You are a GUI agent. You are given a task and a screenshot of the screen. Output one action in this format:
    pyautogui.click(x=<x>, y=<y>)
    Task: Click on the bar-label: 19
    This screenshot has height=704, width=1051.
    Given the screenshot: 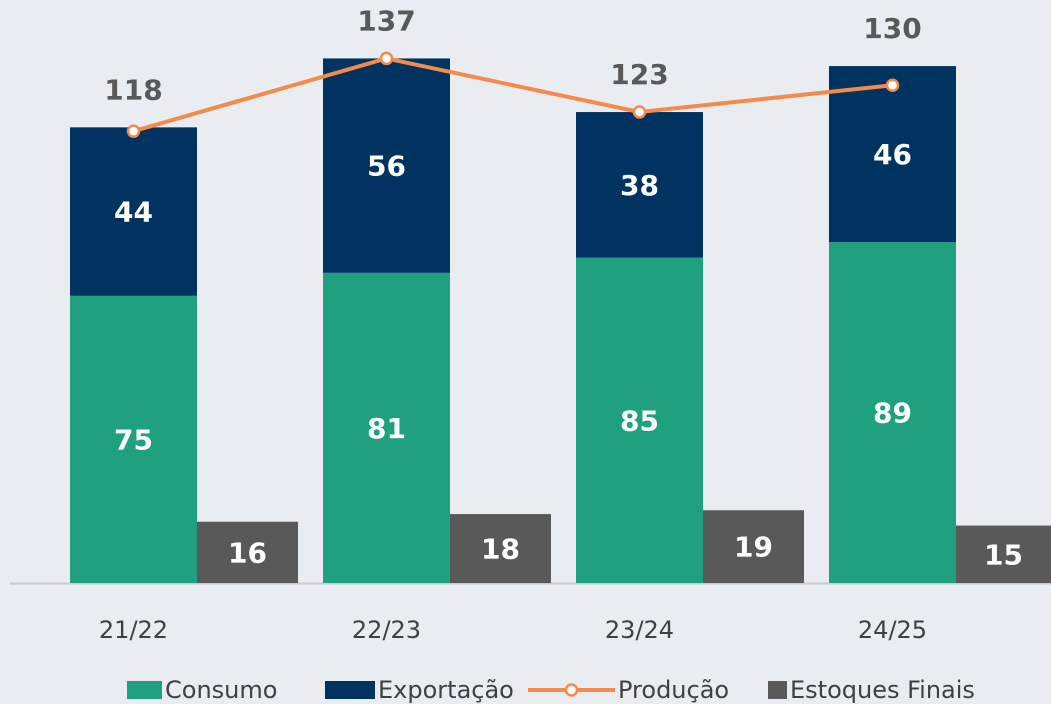 What is the action you would take?
    pyautogui.click(x=753, y=547)
    